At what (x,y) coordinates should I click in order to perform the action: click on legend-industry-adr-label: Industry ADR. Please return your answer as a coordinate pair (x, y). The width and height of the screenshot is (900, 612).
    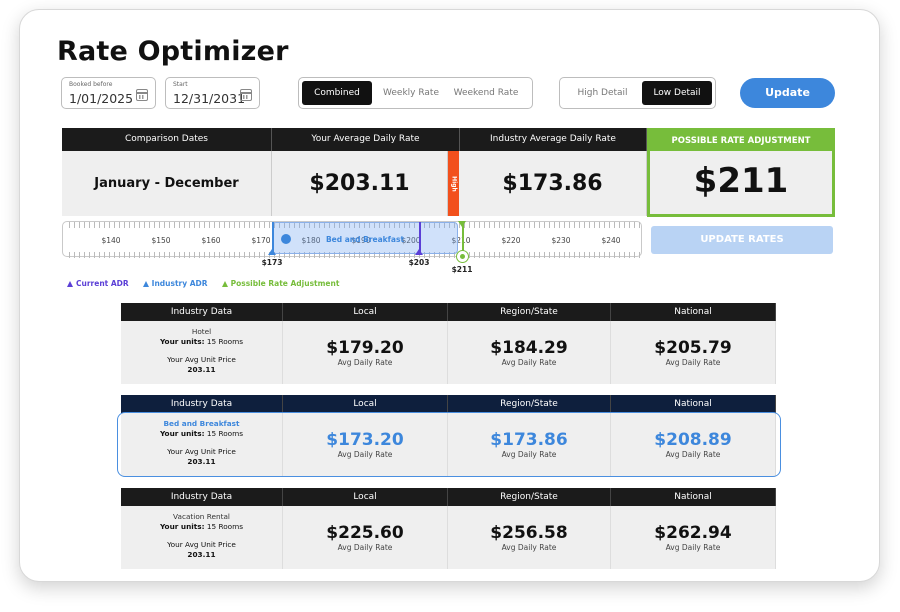
    Looking at the image, I should click on (179, 283).